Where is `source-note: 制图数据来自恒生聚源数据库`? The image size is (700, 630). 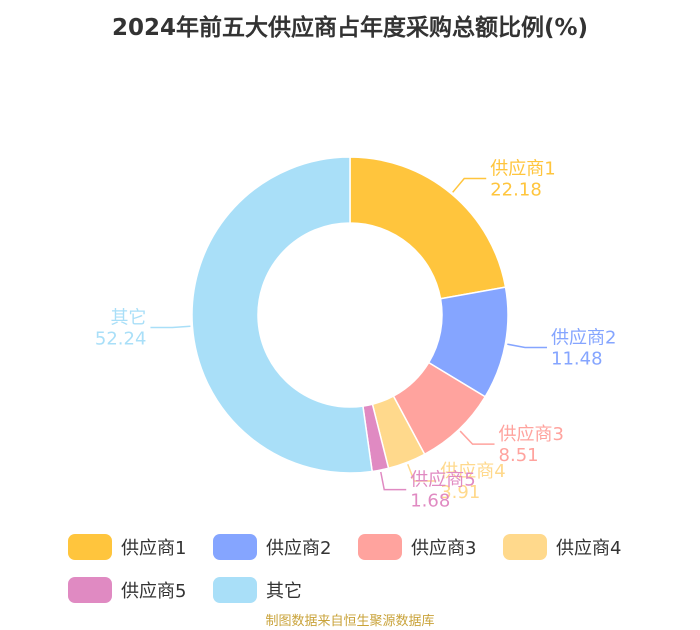 source-note: 制图数据来自恒生聚源数据库 is located at coordinates (350, 621).